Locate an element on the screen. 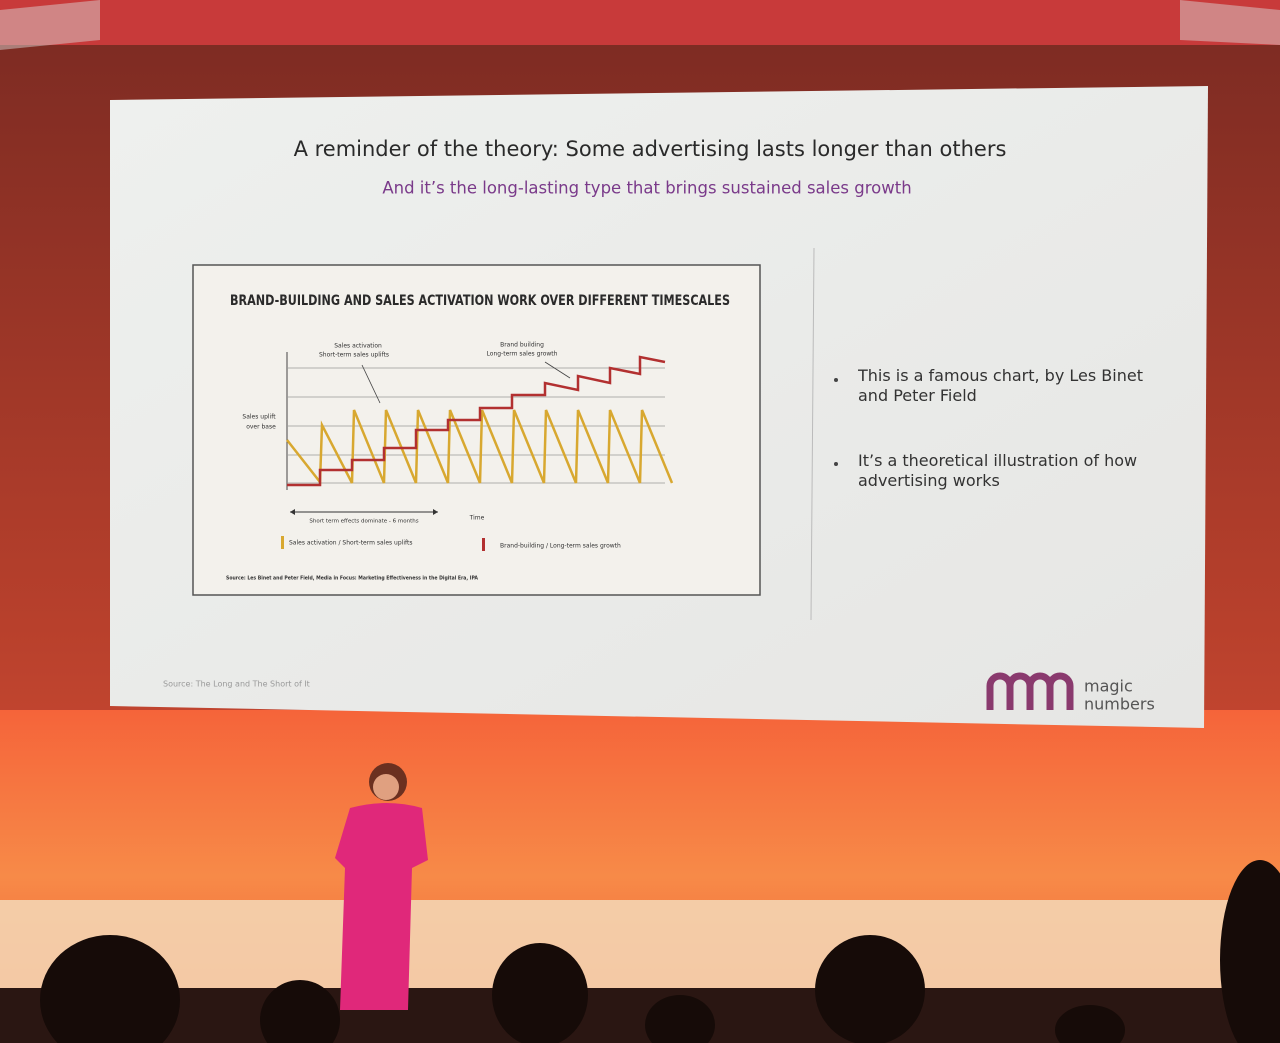  divider is located at coordinates (812, 434).